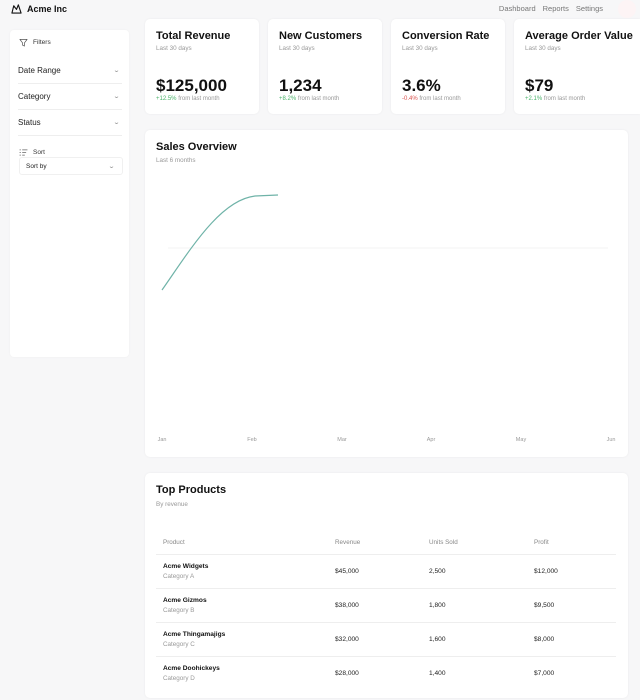 The image size is (640, 700). I want to click on units-cell: 1,600, so click(474, 639).